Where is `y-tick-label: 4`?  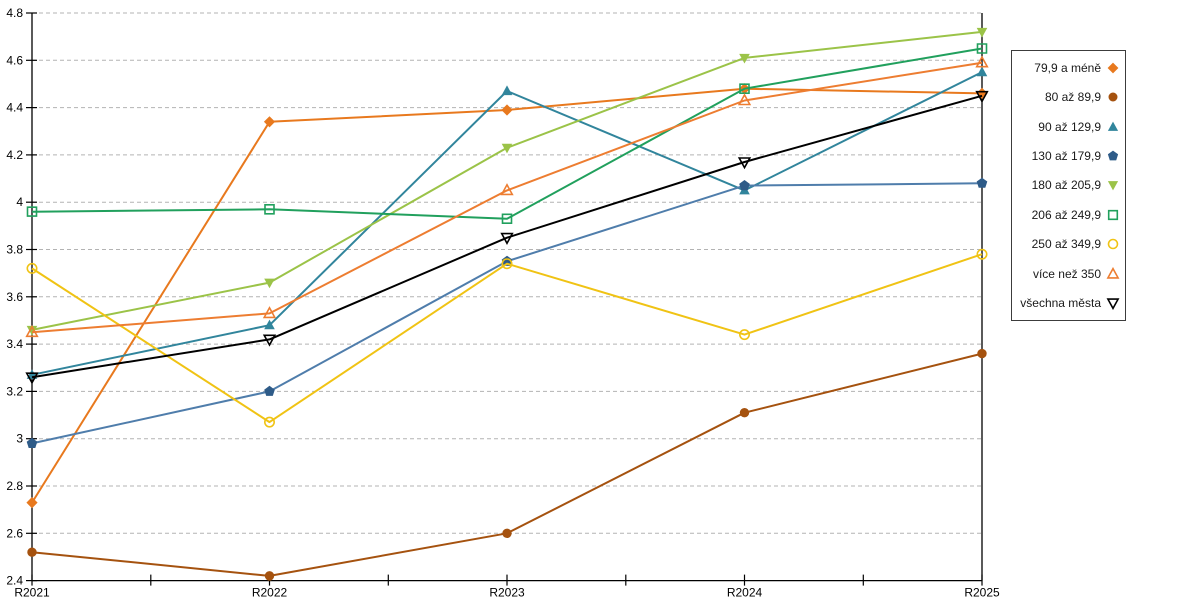 y-tick-label: 4 is located at coordinates (19, 202).